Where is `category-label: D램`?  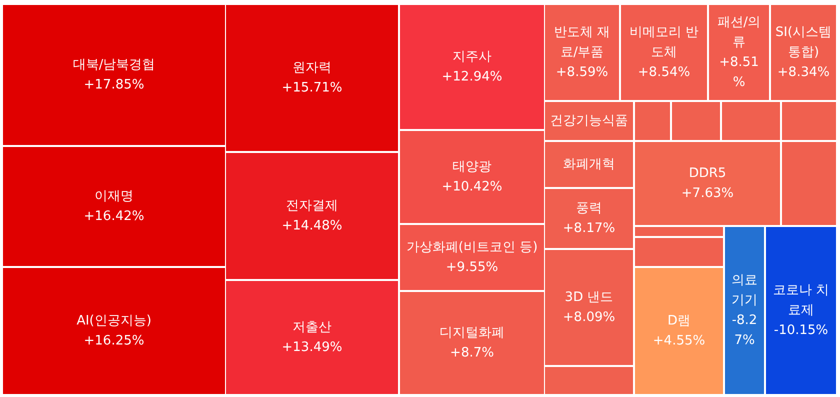
category-label: D램 is located at coordinates (679, 320).